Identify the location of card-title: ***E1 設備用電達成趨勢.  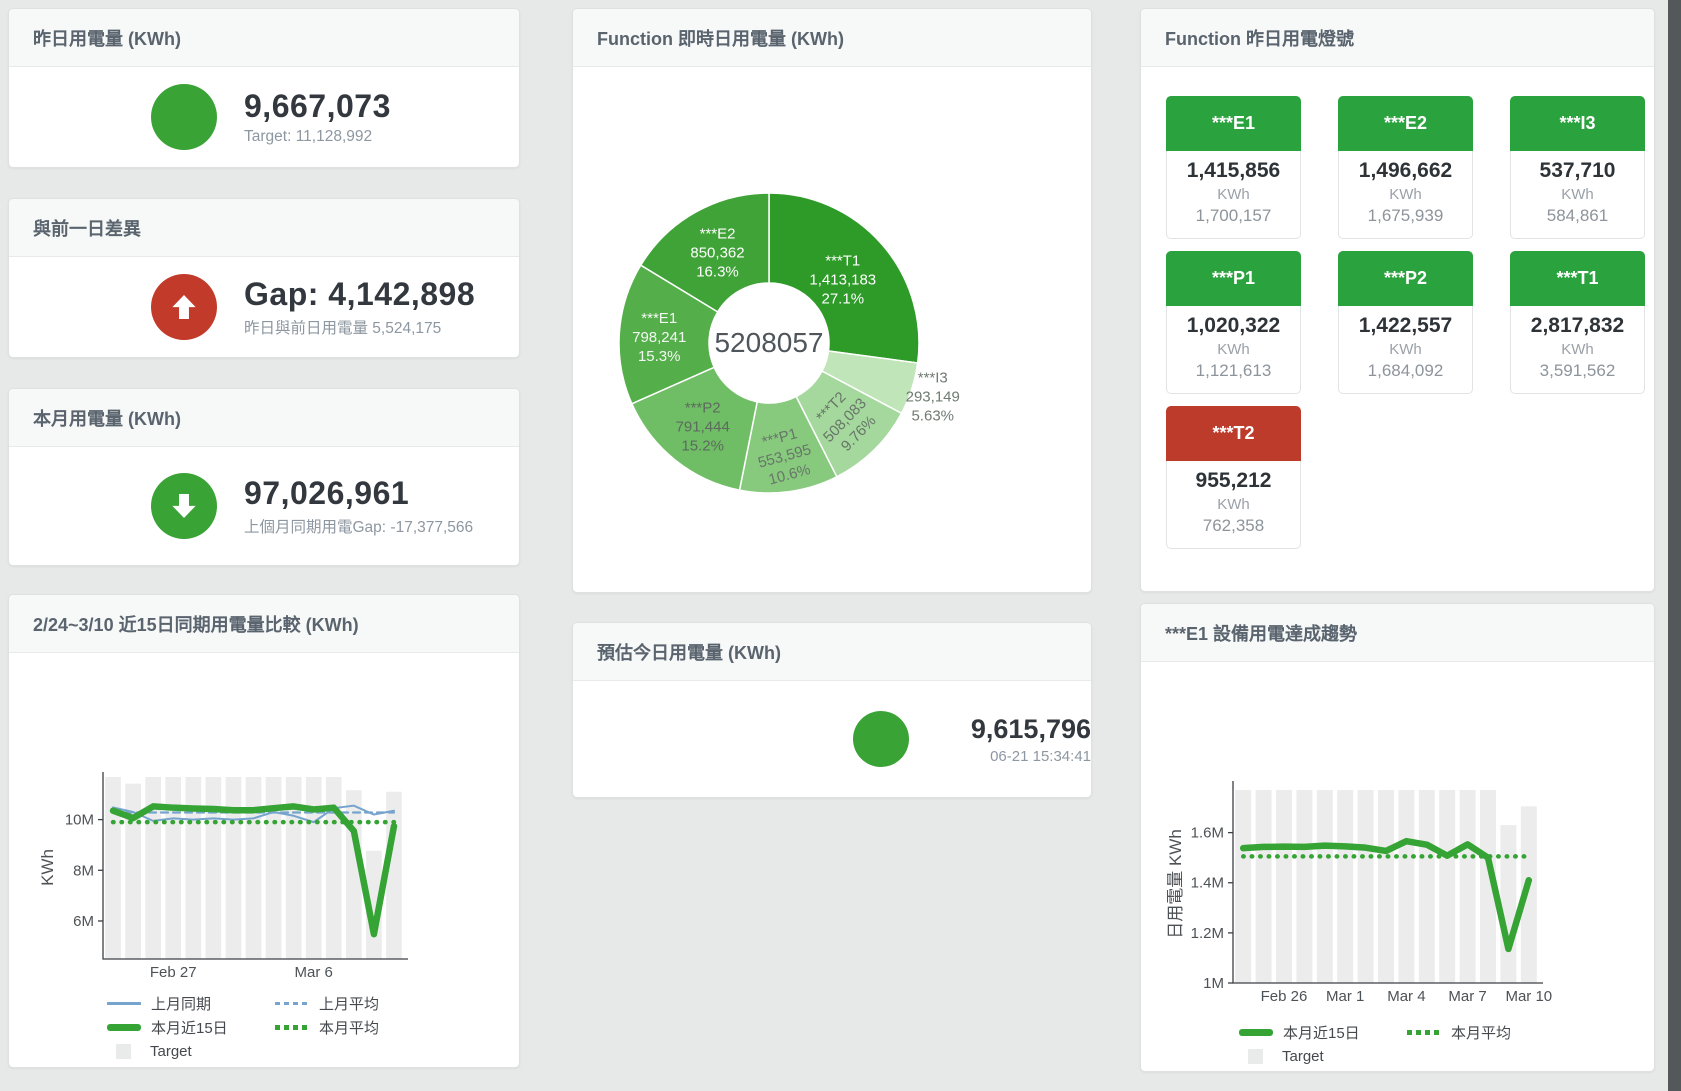
(1261, 633).